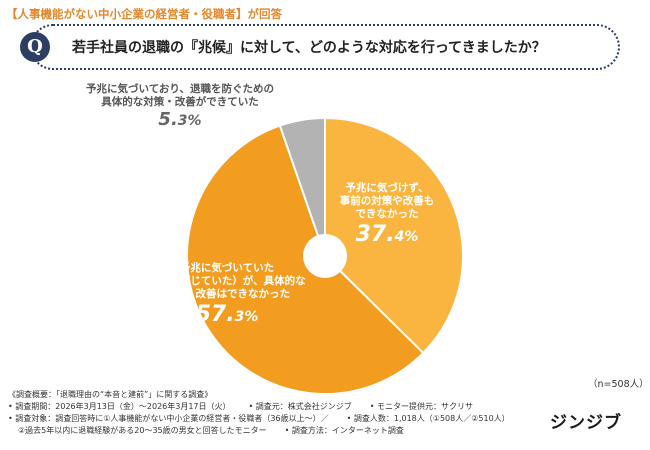 Image resolution: width=650 pixels, height=450 pixels. What do you see at coordinates (110, 394) in the screenshot?
I see `survey-title: 《調査概要：「退職理由の“本音と建前”」に関する調査》` at bounding box center [110, 394].